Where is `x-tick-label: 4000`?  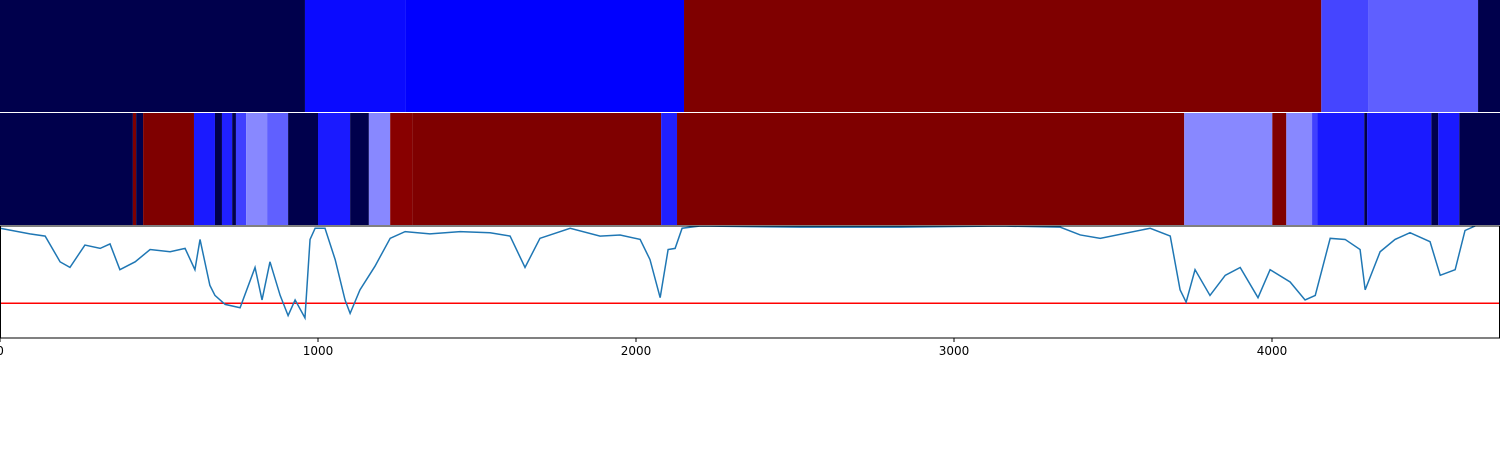
x-tick-label: 4000 is located at coordinates (1272, 351).